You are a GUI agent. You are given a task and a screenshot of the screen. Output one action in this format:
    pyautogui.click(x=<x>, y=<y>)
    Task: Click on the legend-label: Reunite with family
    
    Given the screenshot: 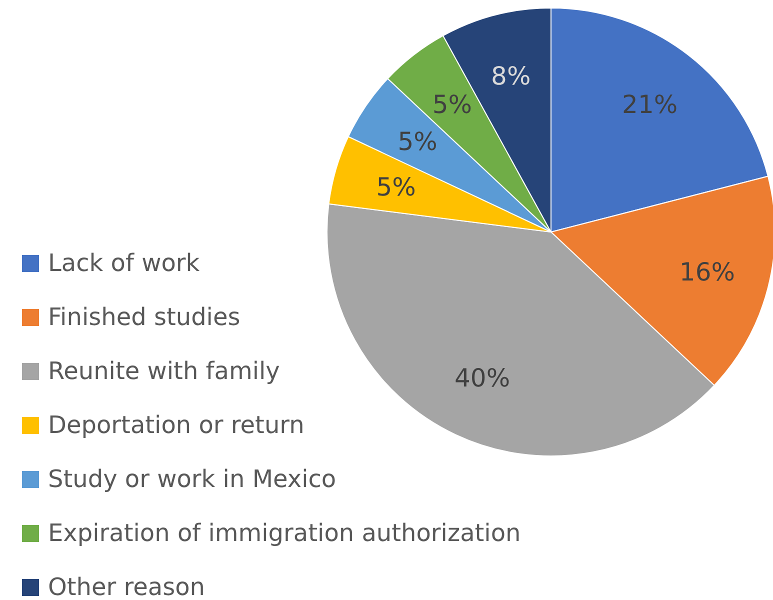 What is the action you would take?
    pyautogui.click(x=164, y=371)
    